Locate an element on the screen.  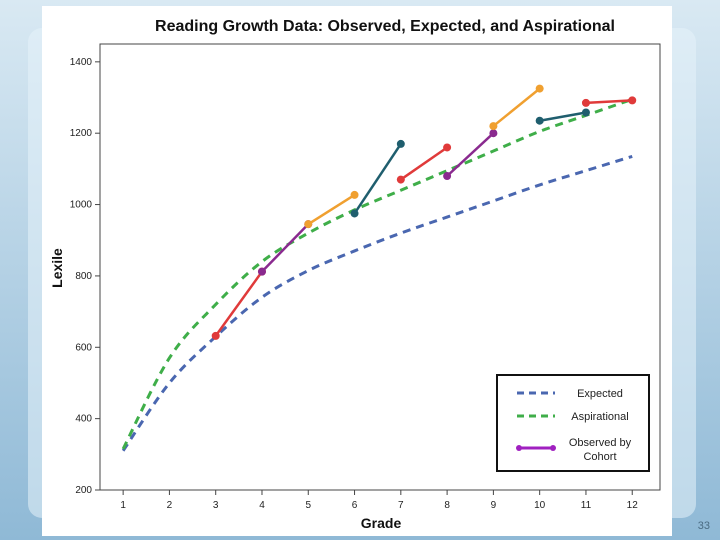
y-tick-label: 400 is located at coordinates (83, 419).